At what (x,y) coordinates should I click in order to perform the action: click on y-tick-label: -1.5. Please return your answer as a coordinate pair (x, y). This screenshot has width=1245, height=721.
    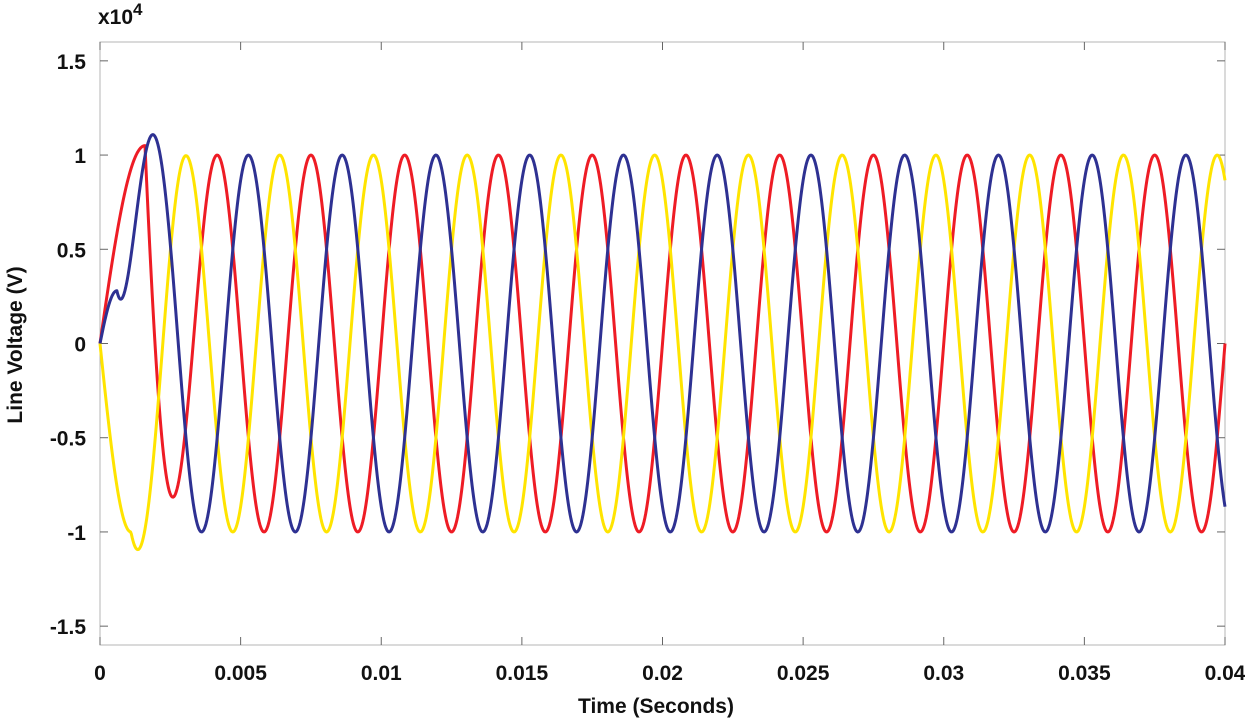
    Looking at the image, I should click on (68, 627).